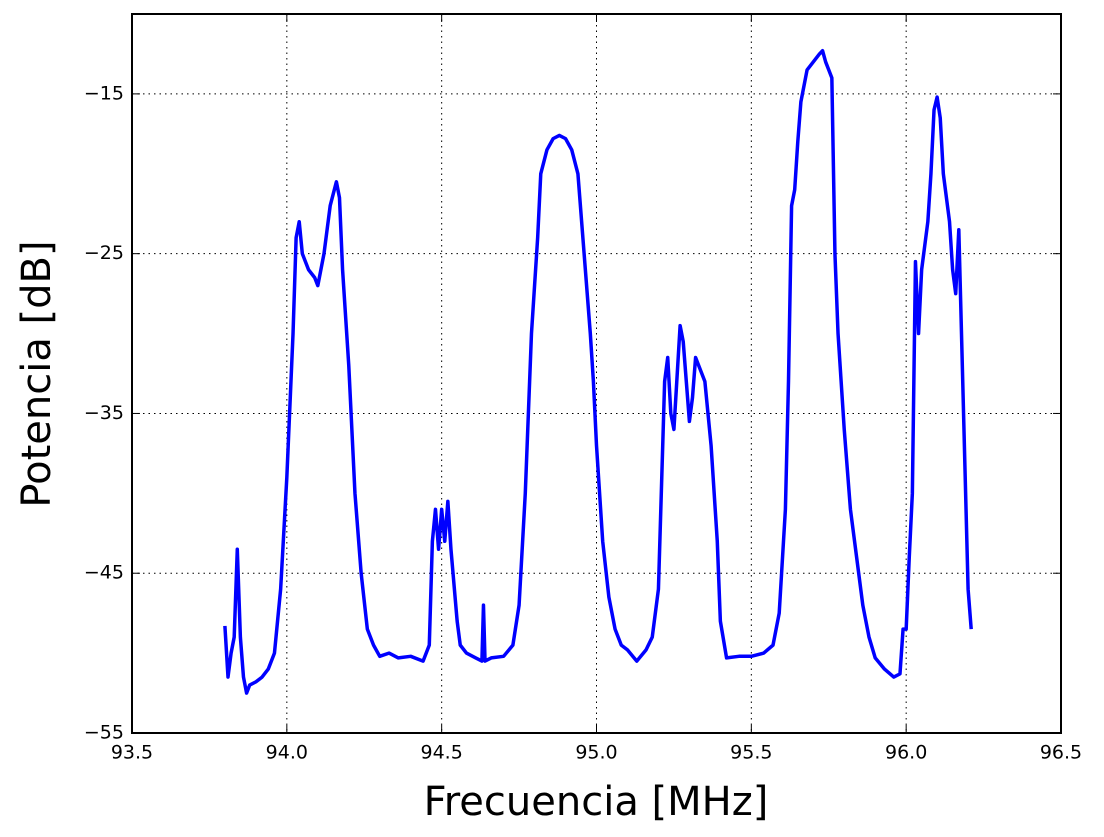  Describe the element at coordinates (104, 413) in the screenshot. I see `y-tick-label: −35` at that location.